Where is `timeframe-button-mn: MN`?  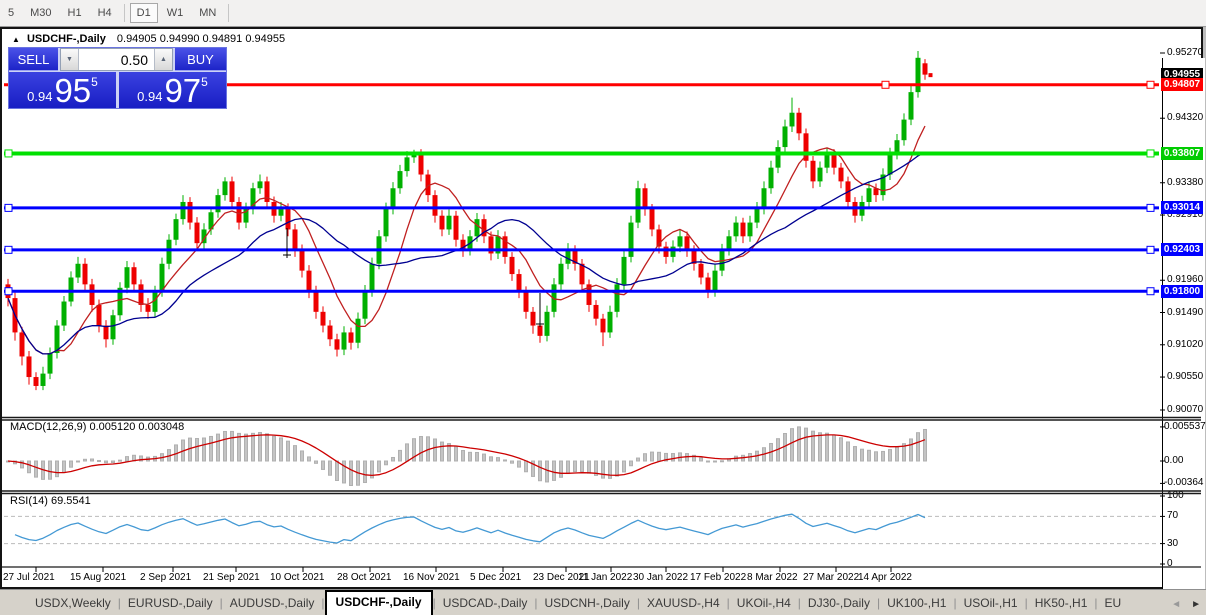
timeframe-button-mn: MN is located at coordinates (208, 13).